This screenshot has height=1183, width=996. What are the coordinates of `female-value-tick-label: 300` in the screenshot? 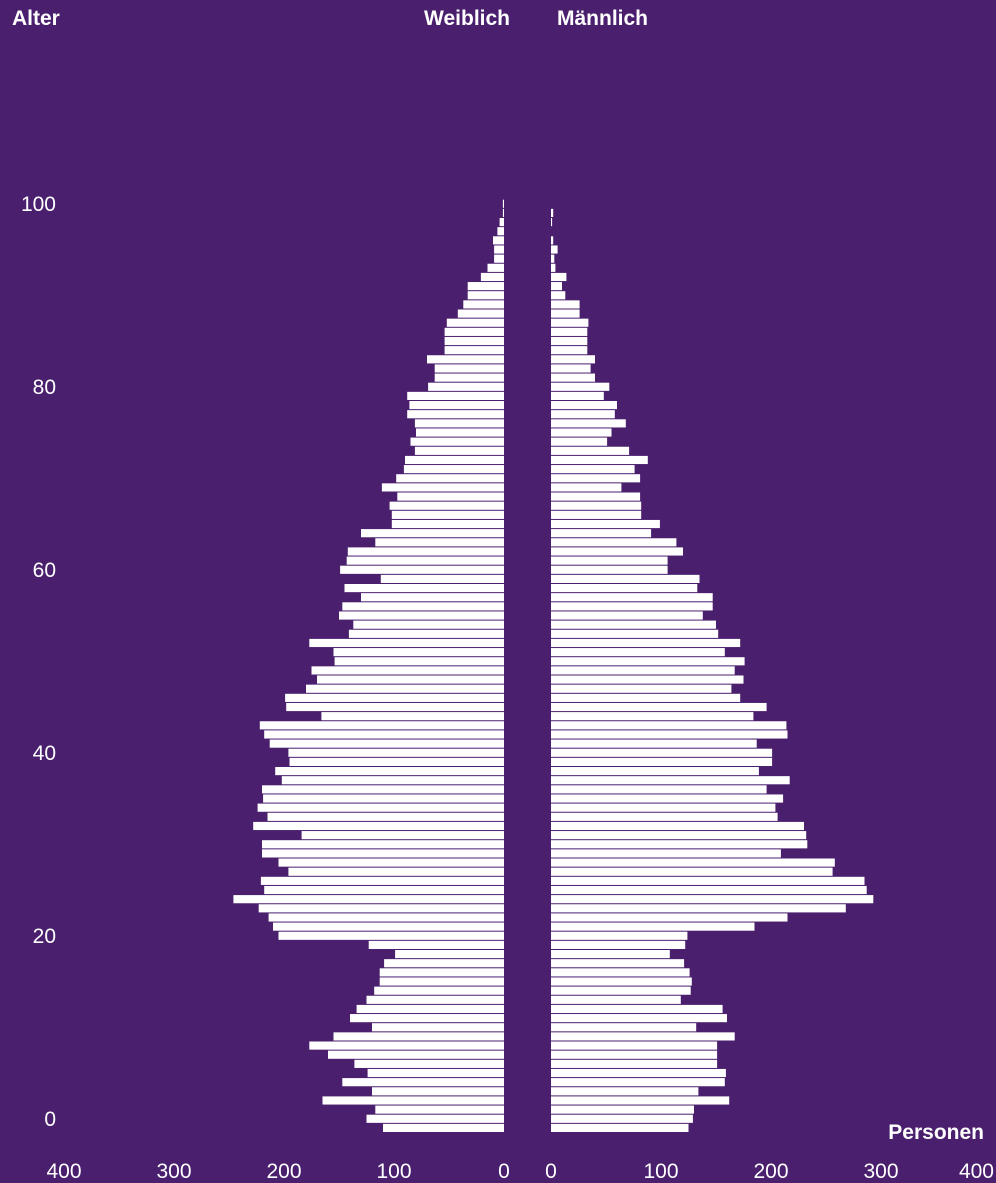 It's located at (173, 1171).